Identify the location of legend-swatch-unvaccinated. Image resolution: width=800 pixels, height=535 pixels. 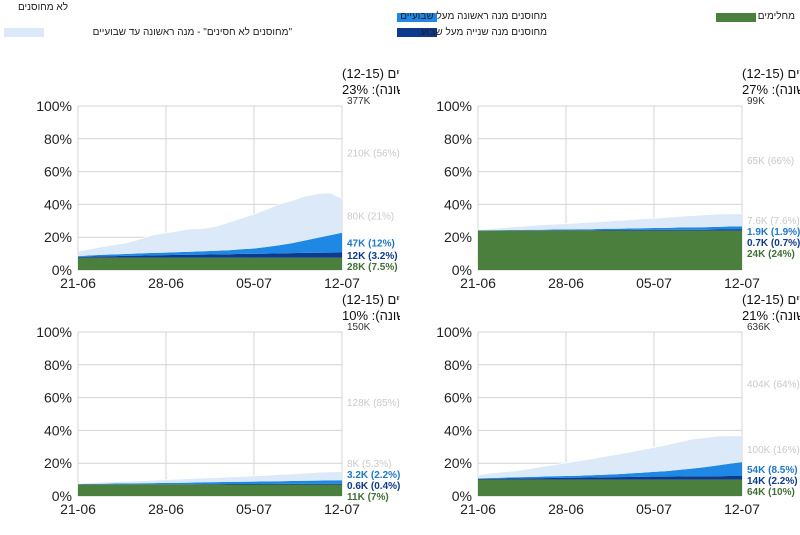
(775, 8).